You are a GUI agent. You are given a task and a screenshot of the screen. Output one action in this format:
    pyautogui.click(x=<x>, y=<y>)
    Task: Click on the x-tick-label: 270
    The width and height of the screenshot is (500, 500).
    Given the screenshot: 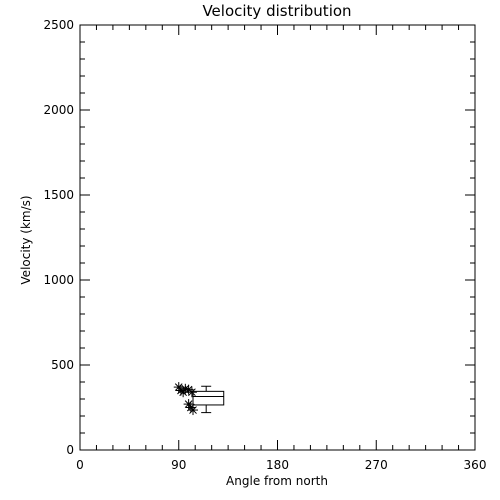 What is the action you would take?
    pyautogui.click(x=376, y=465)
    